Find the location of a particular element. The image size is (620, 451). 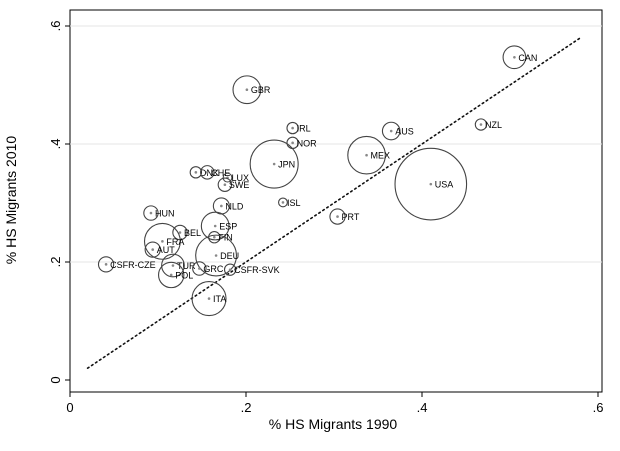

point-label-bel: BEL is located at coordinates (192, 233).